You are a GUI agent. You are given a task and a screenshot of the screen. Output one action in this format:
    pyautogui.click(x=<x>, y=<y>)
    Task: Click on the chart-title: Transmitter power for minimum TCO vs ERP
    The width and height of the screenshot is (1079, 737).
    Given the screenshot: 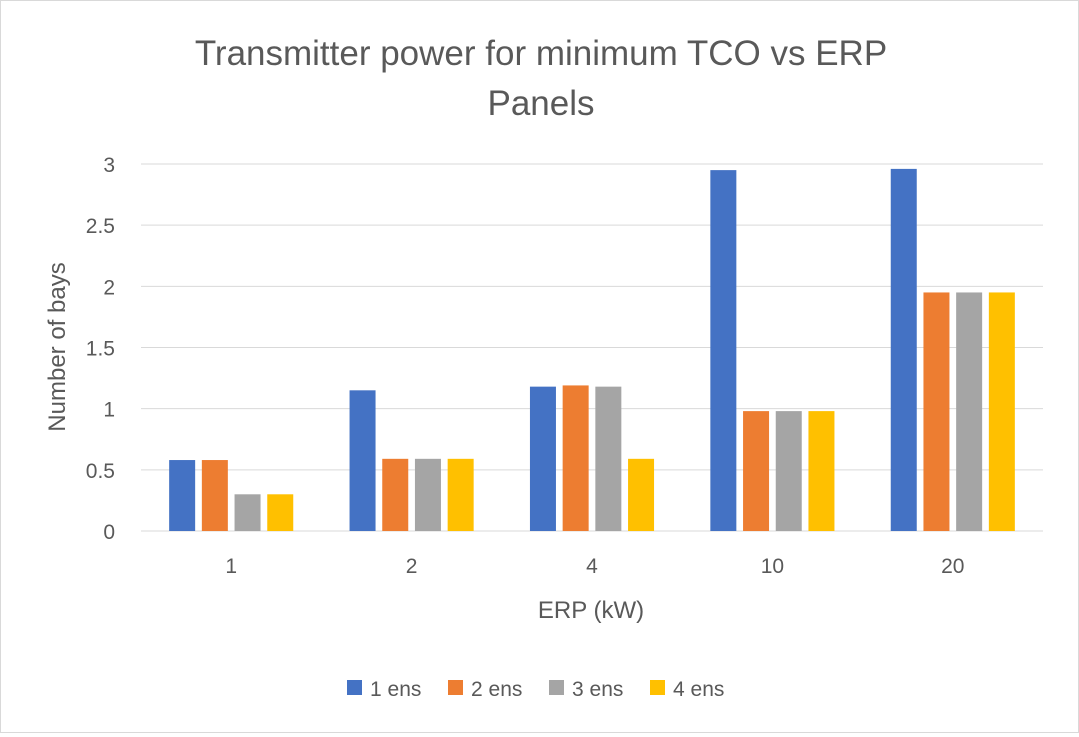 What is the action you would take?
    pyautogui.click(x=541, y=53)
    